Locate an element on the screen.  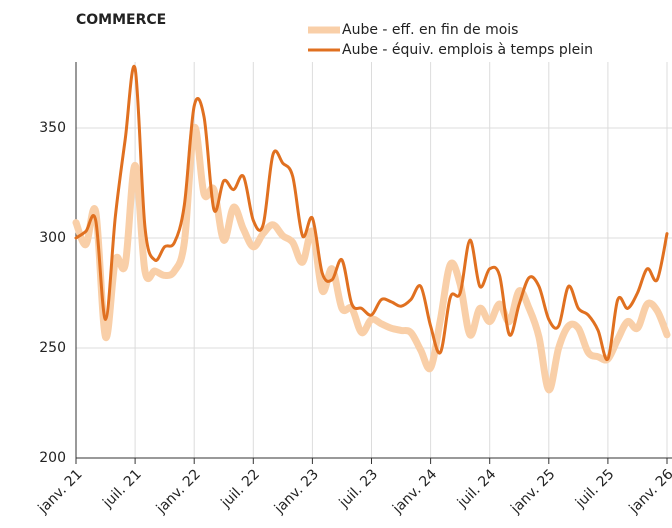
x-tick-label: juil. 24 is located at coordinates (477, 489).